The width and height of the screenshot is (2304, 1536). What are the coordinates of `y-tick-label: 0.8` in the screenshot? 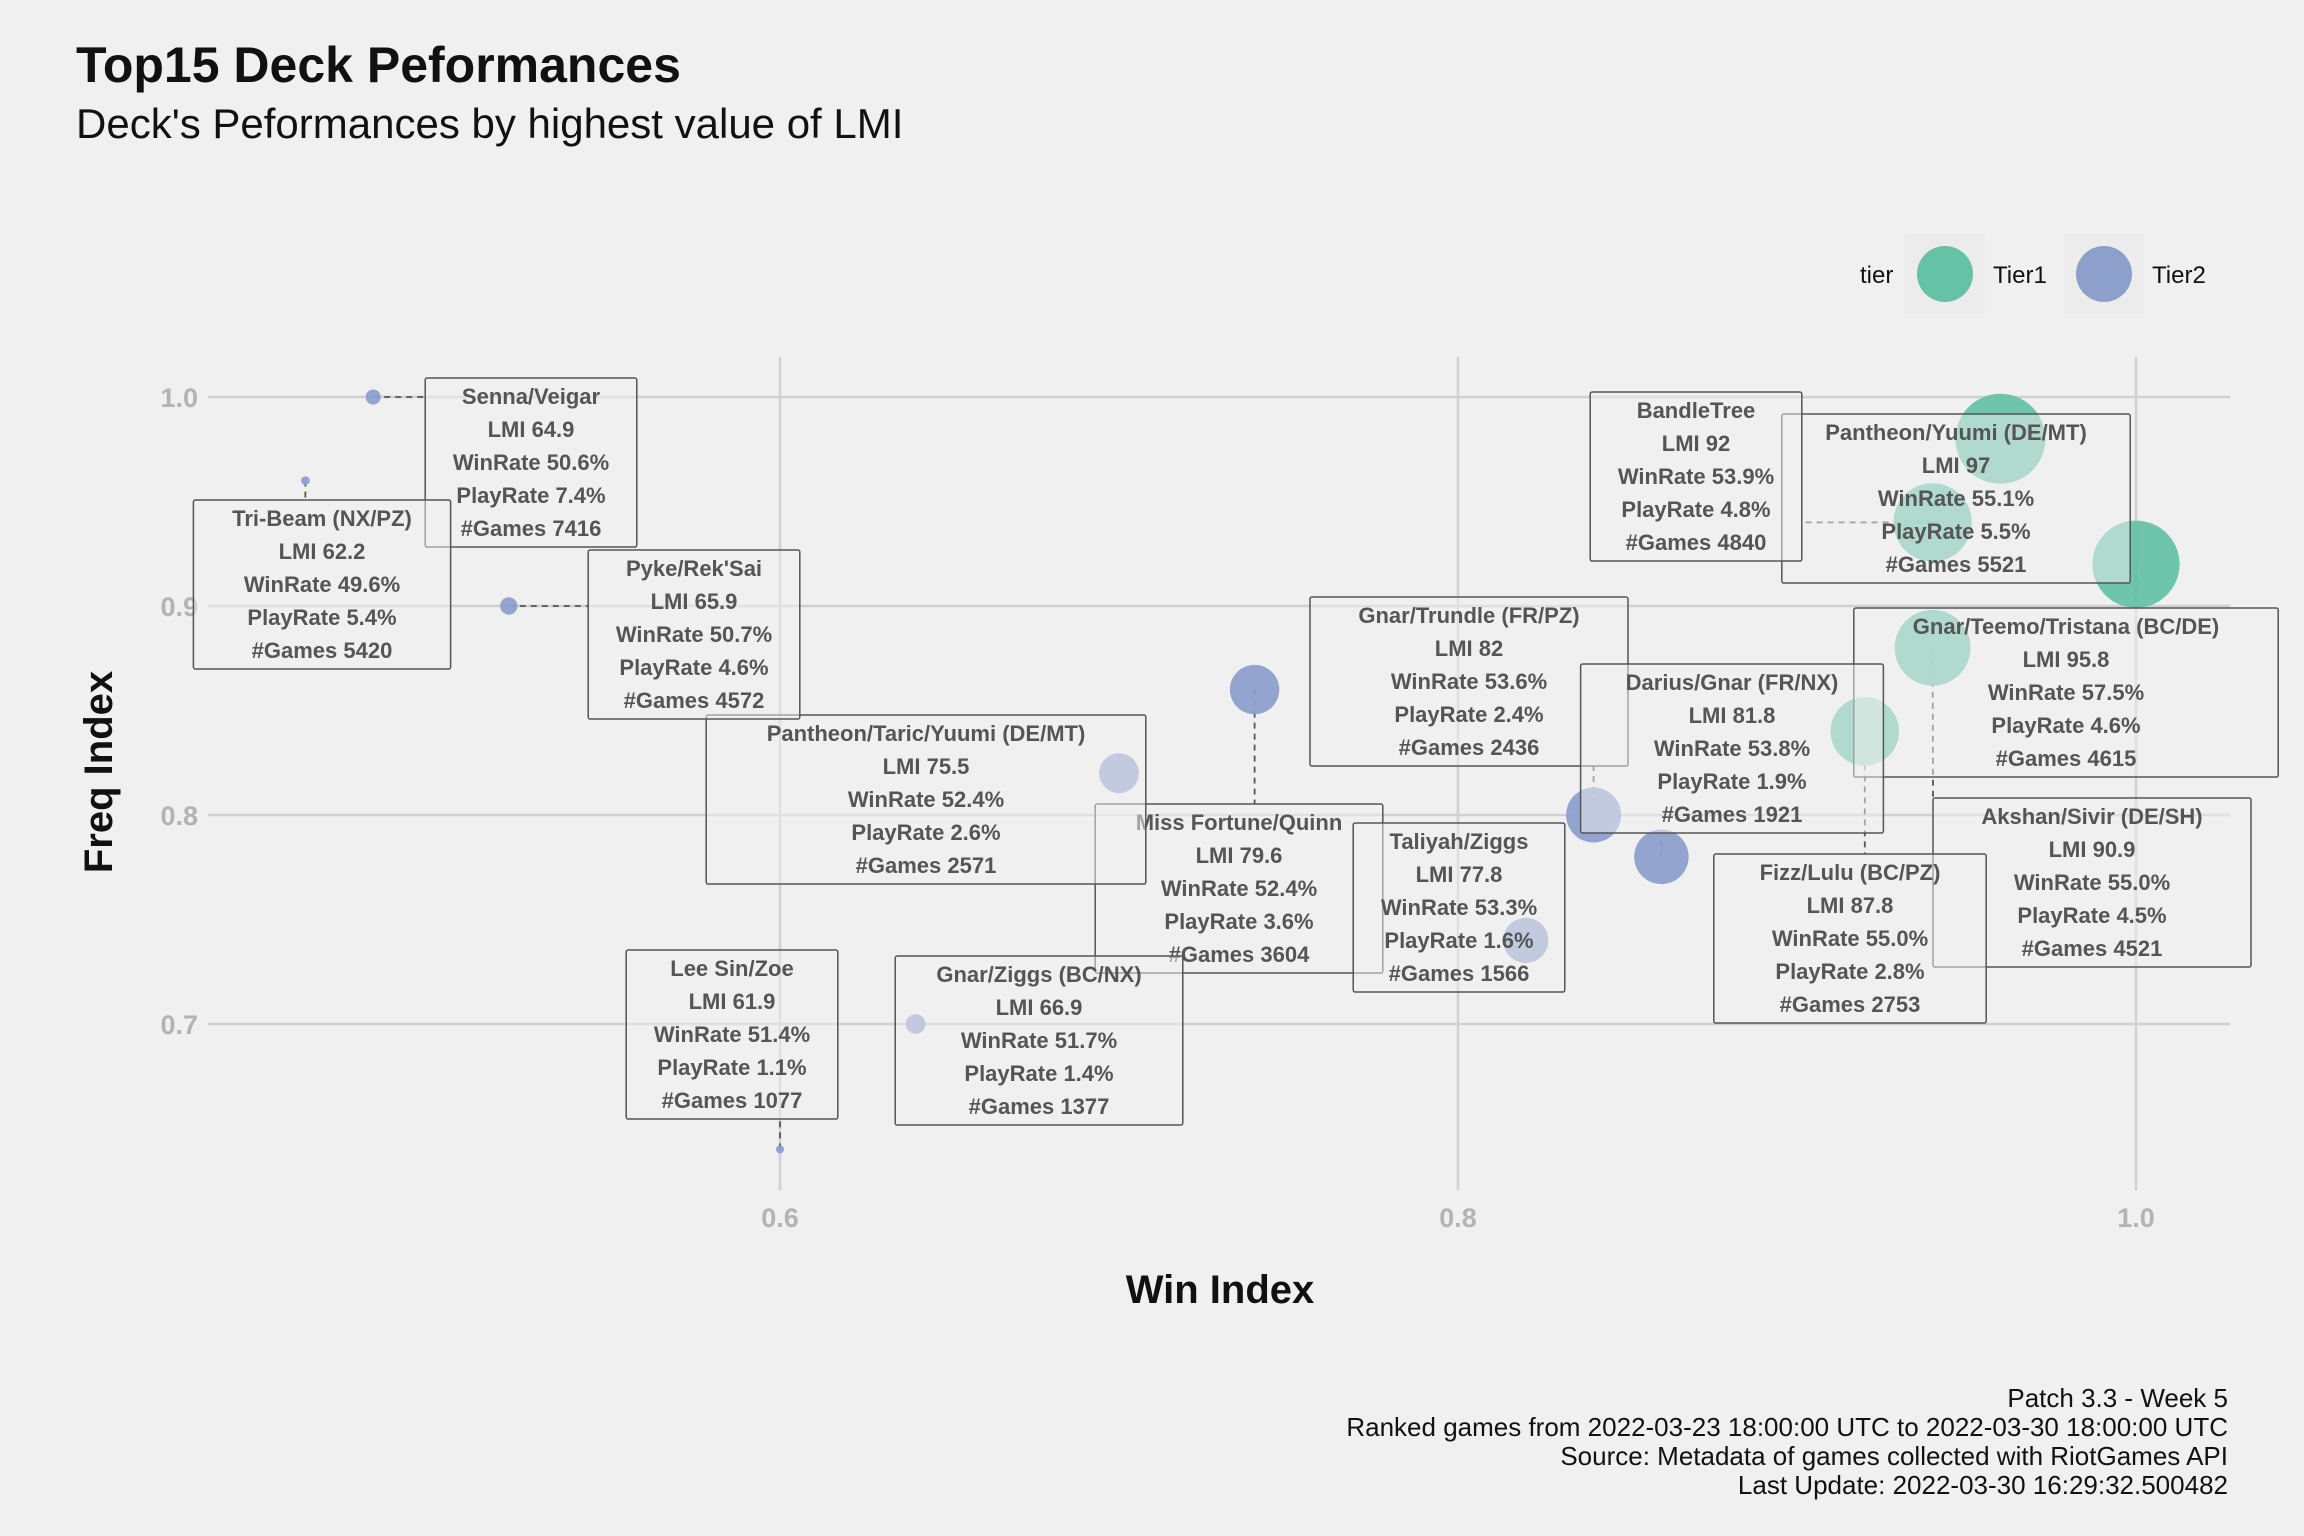 It's located at (179, 816).